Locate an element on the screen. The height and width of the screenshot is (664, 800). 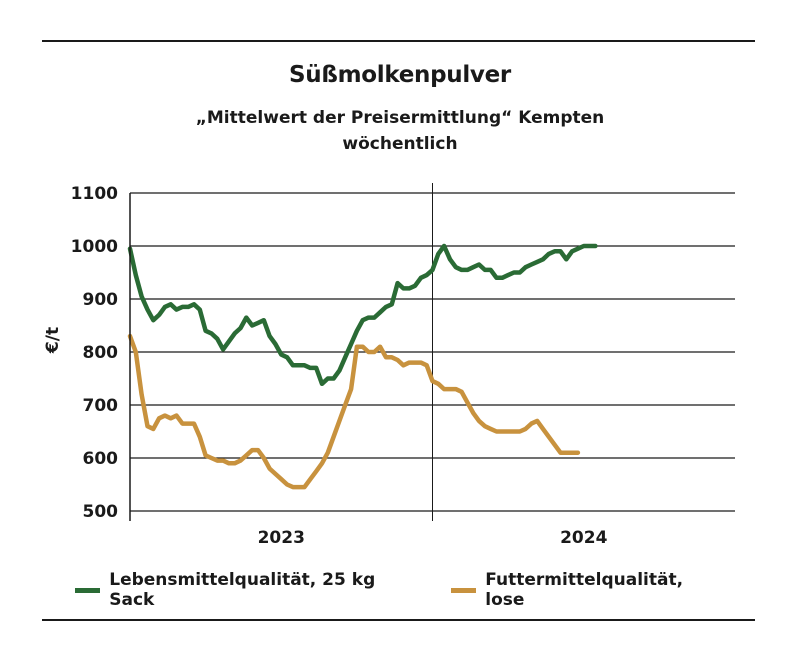
y-tick-label-900: 900 is located at coordinates (101, 300).